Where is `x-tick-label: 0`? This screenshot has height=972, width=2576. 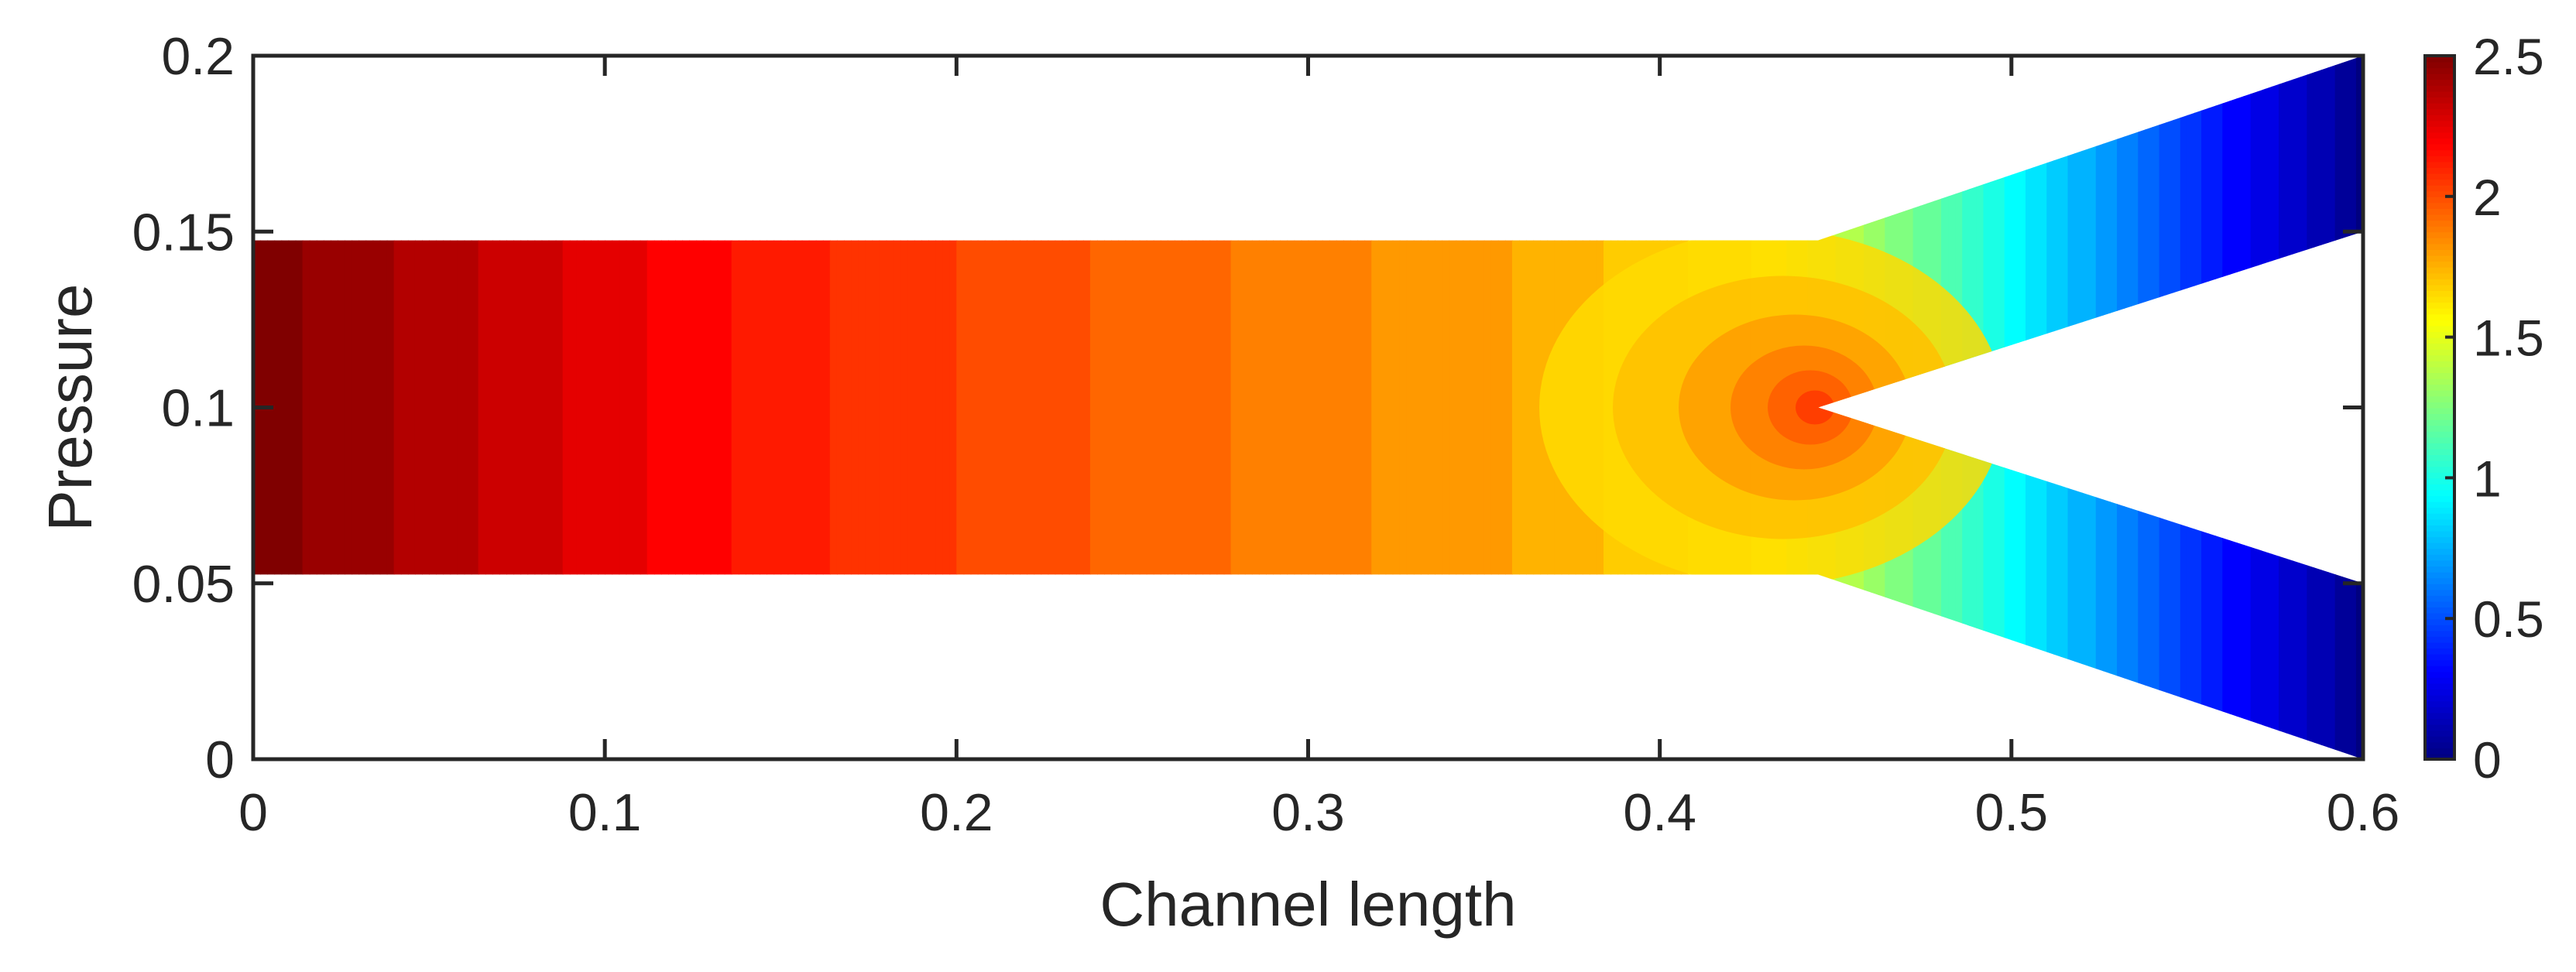 x-tick-label: 0 is located at coordinates (253, 812).